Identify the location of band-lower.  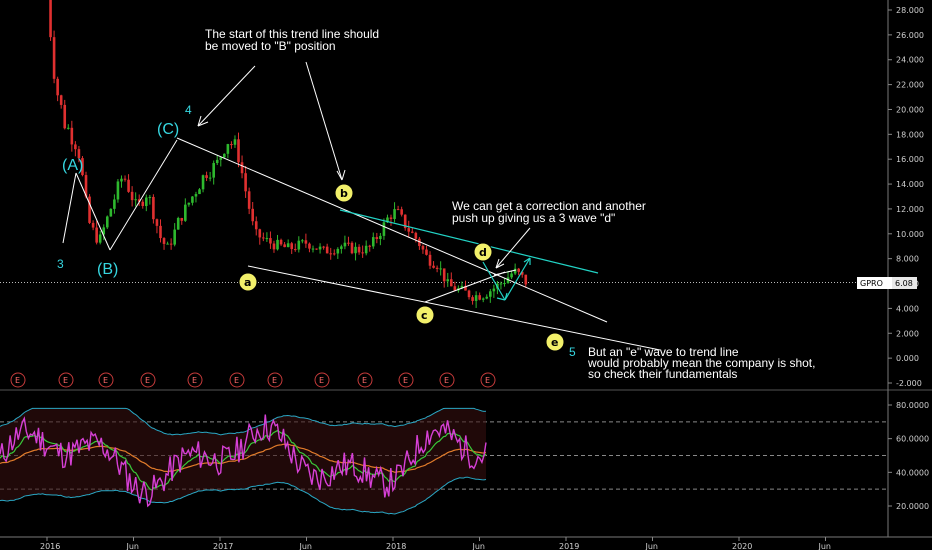
(243, 495).